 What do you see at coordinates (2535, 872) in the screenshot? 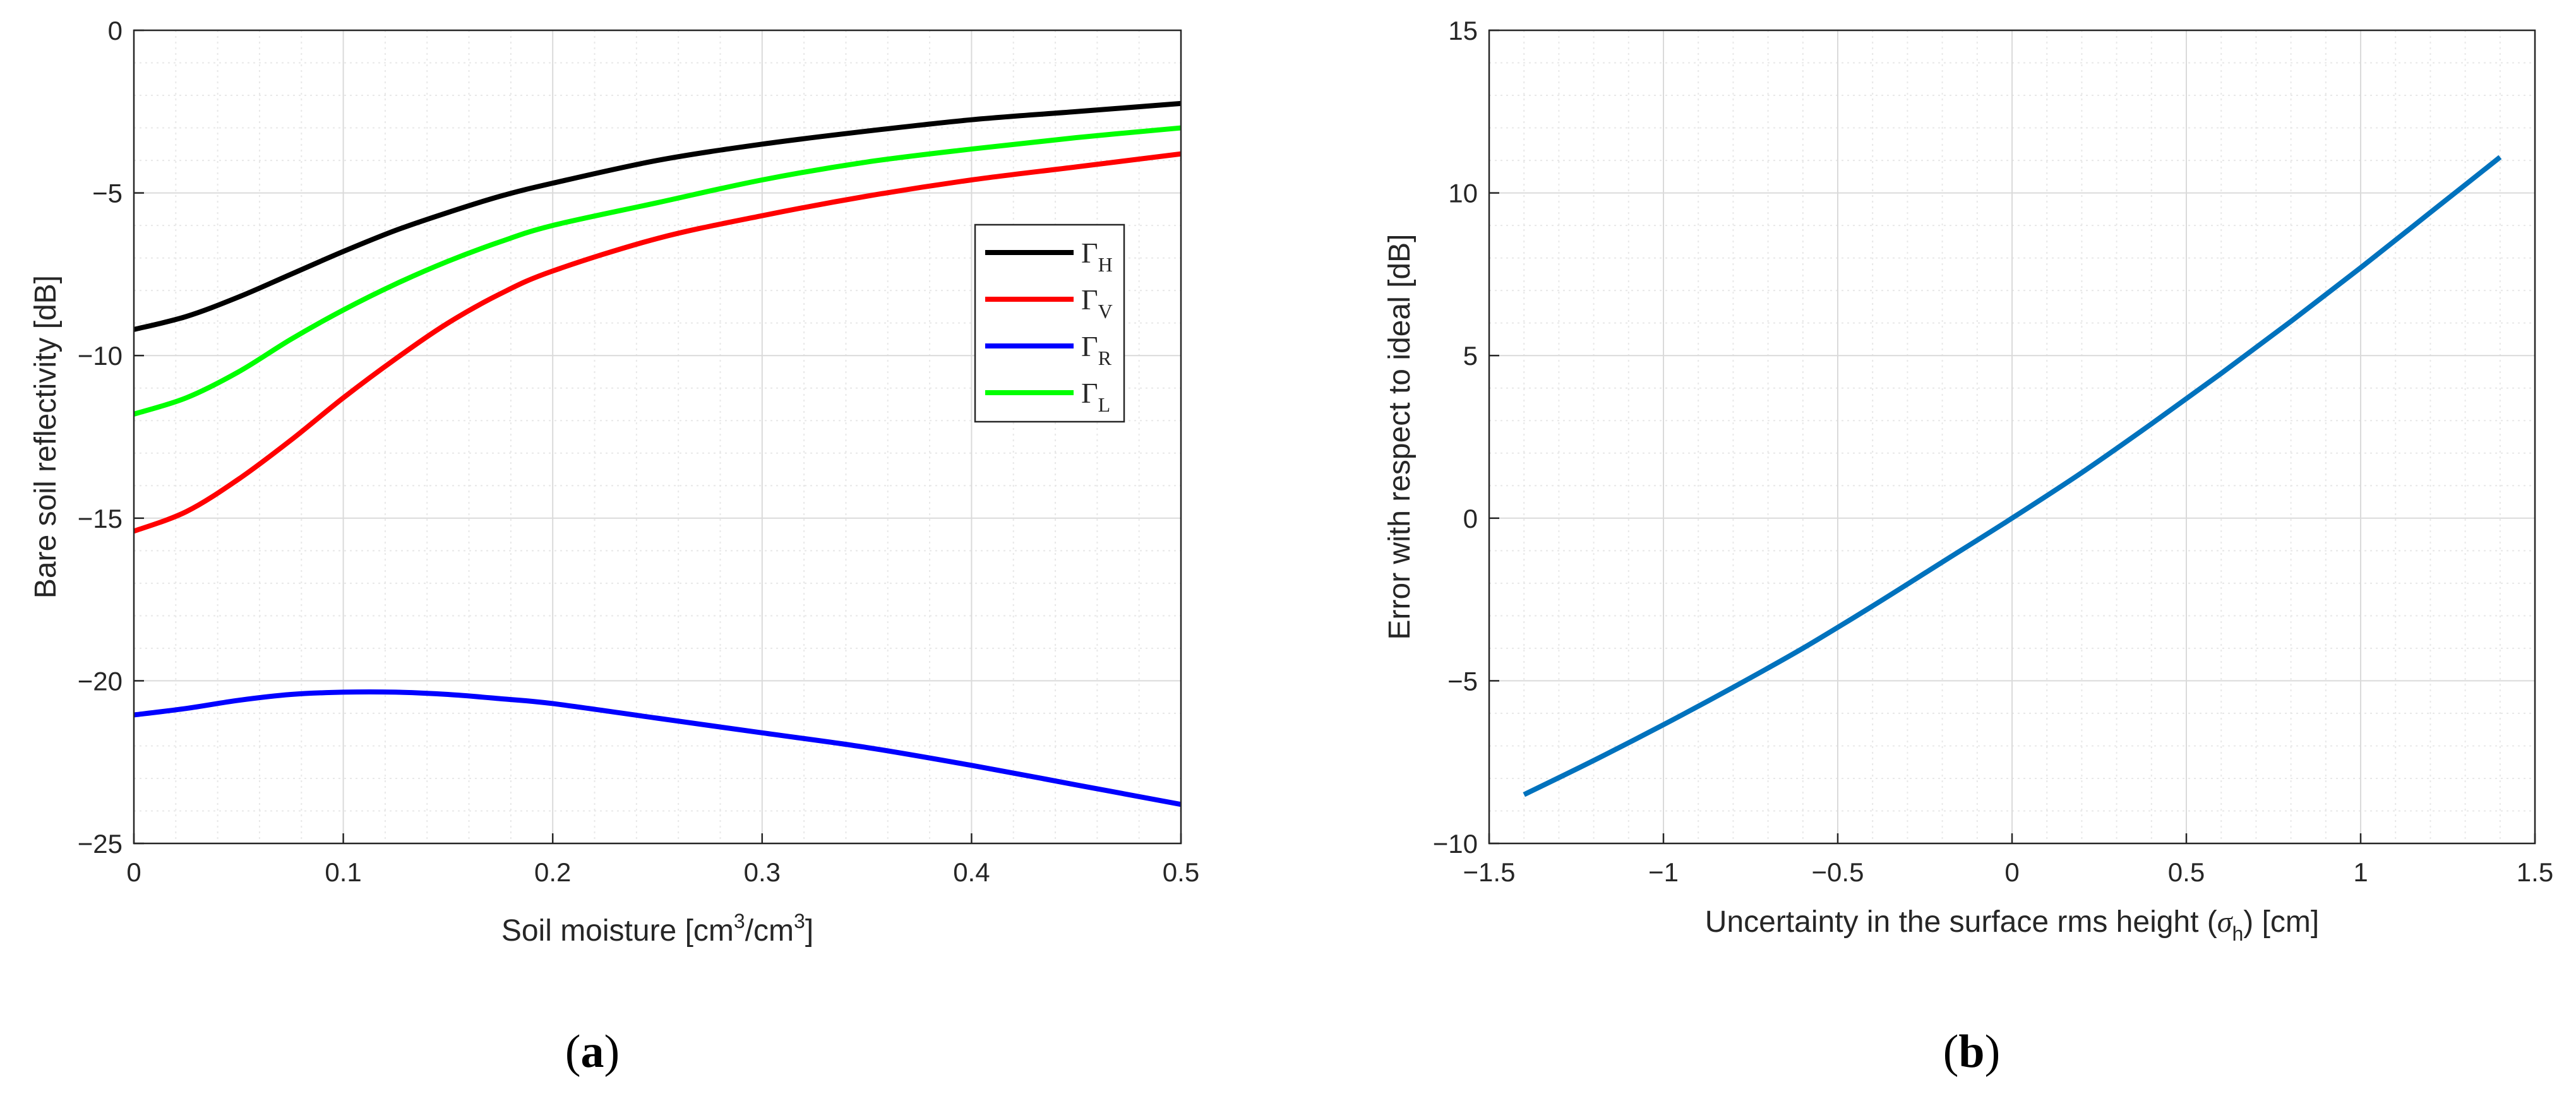
I see `x-tick-label: 1.5` at bounding box center [2535, 872].